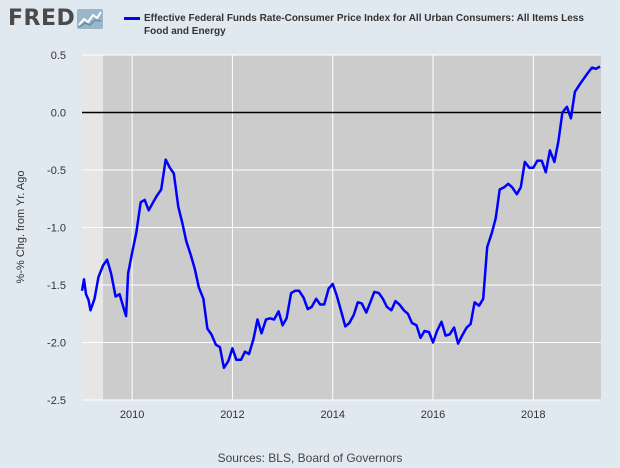 The width and height of the screenshot is (620, 468). Describe the element at coordinates (42, 18) in the screenshot. I see `fred-logo-text: FRED` at that location.